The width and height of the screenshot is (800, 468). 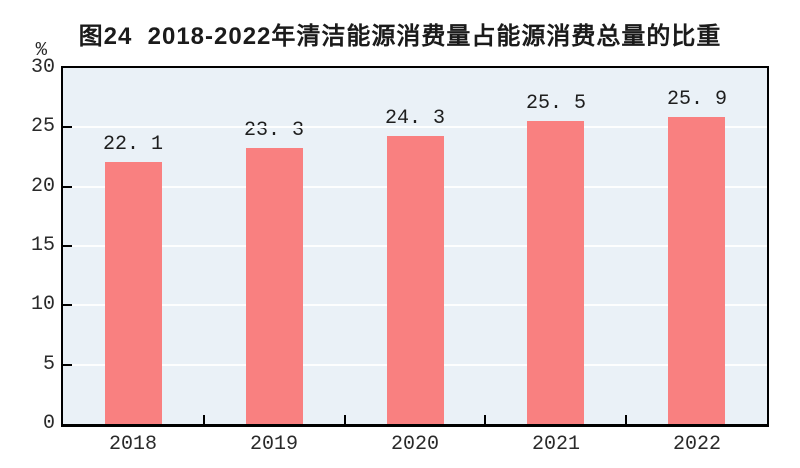 I want to click on x-tick-label-2022: 2022, so click(x=697, y=444).